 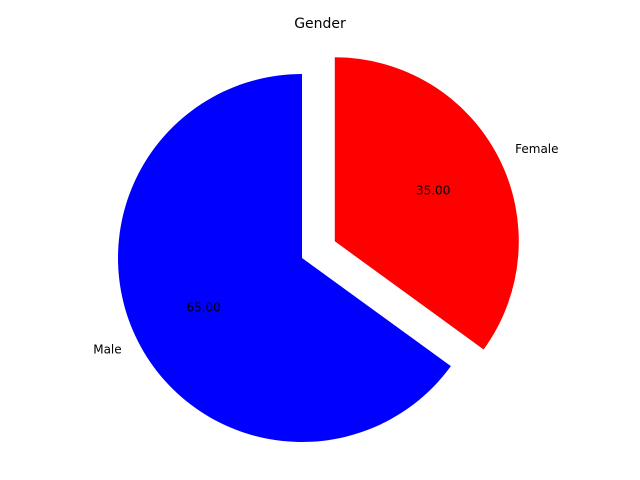 What do you see at coordinates (433, 191) in the screenshot?
I see `slice-percent-label-female: 35.00` at bounding box center [433, 191].